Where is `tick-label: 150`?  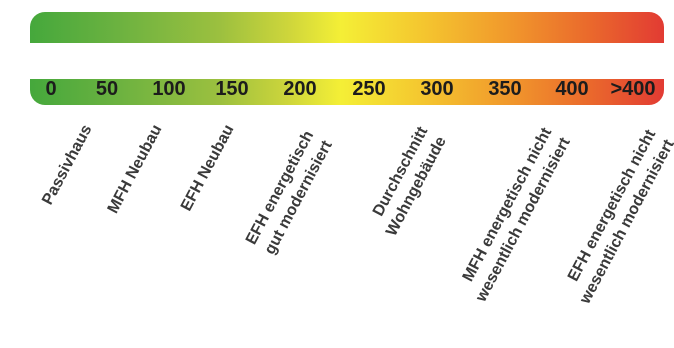
tick-label: 150 is located at coordinates (232, 89).